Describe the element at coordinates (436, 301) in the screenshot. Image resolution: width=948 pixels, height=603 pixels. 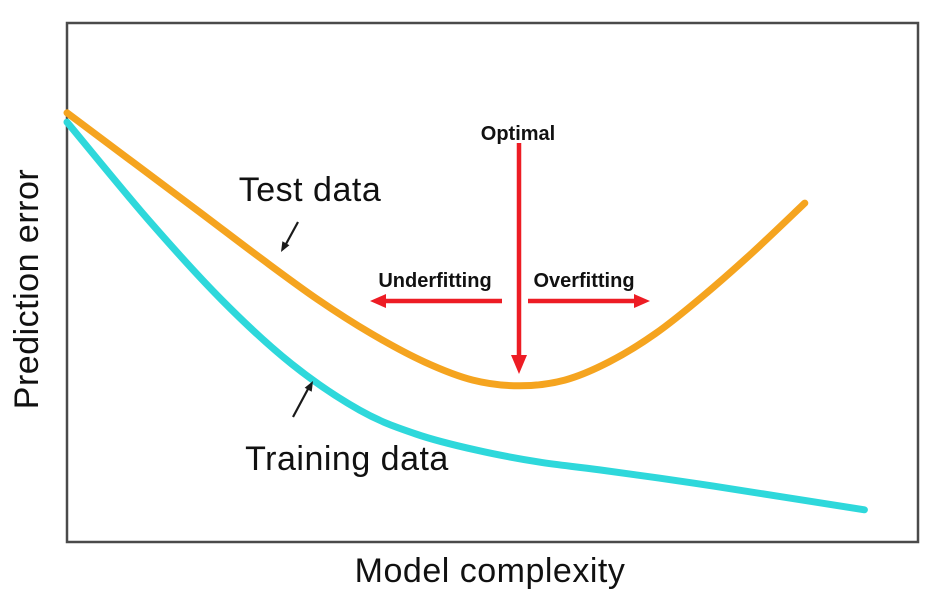
I see `underfitting-arrow` at that location.